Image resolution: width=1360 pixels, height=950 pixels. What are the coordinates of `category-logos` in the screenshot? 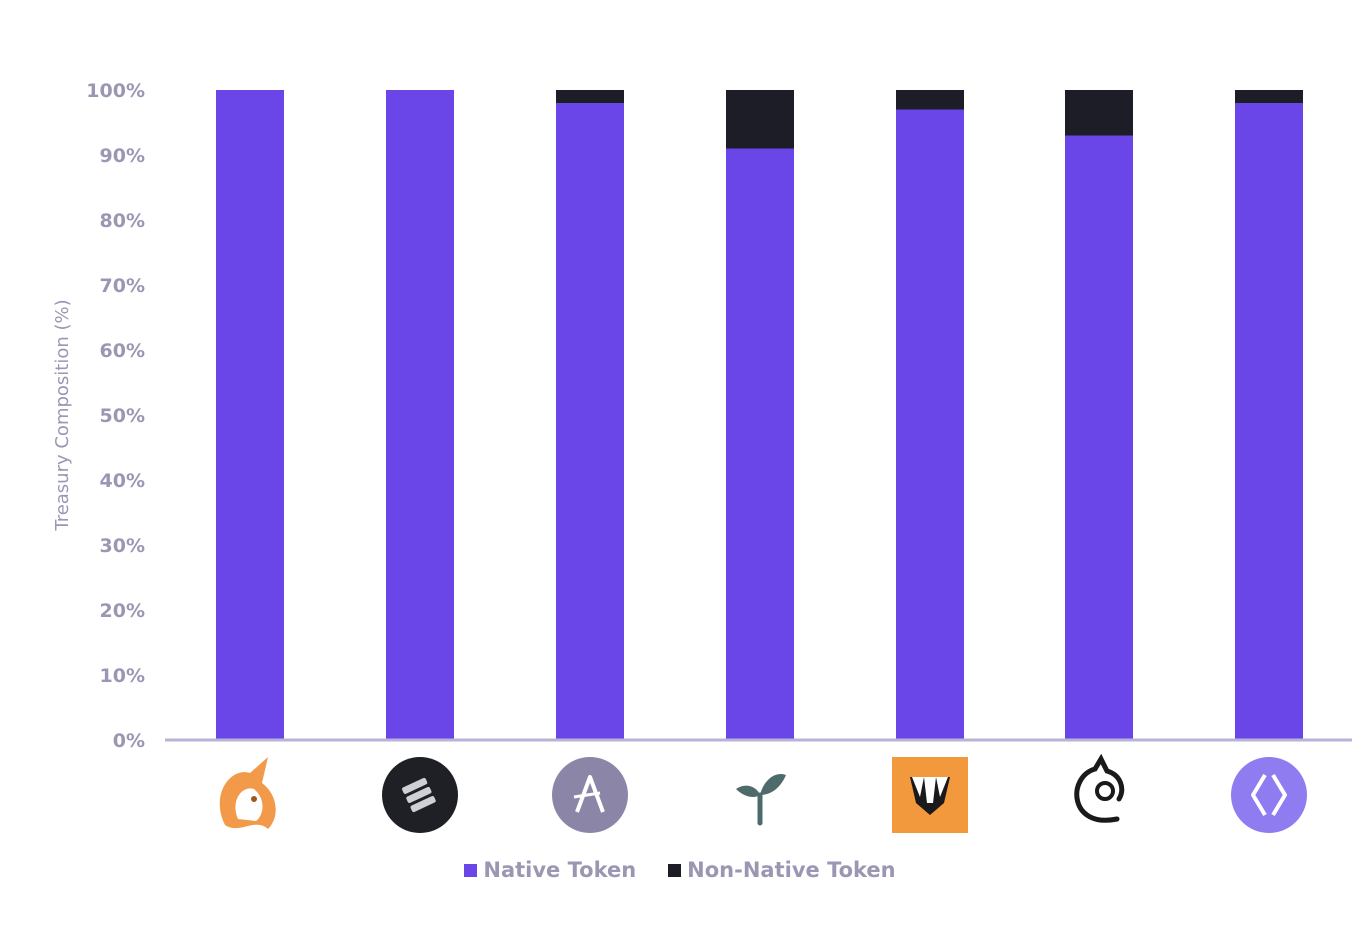 It's located at (763, 793).